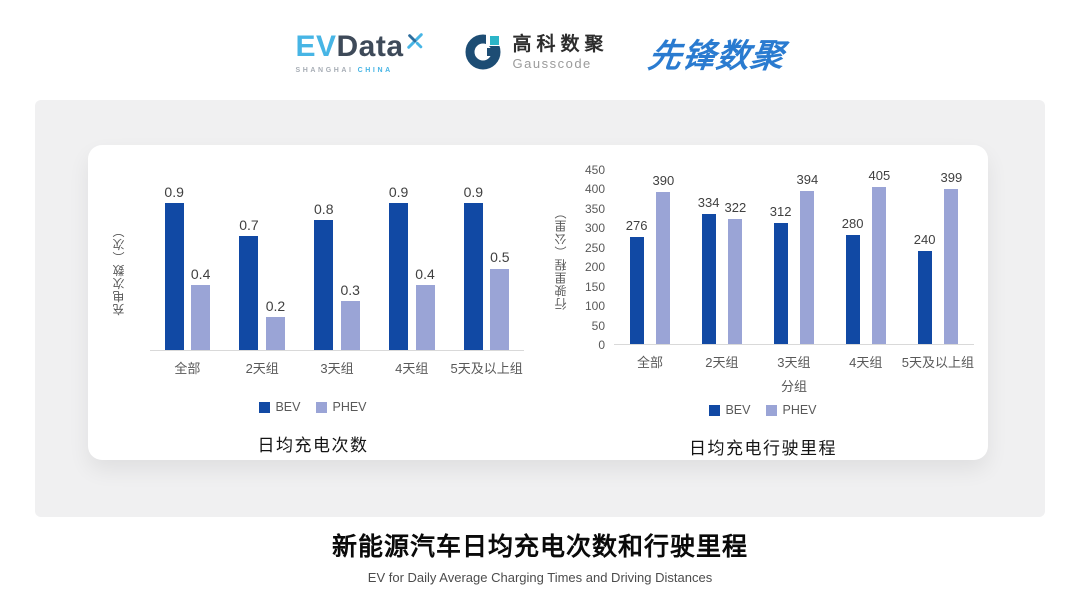 The height and width of the screenshot is (608, 1080). I want to click on y-tick-label: 100, so click(594, 306).